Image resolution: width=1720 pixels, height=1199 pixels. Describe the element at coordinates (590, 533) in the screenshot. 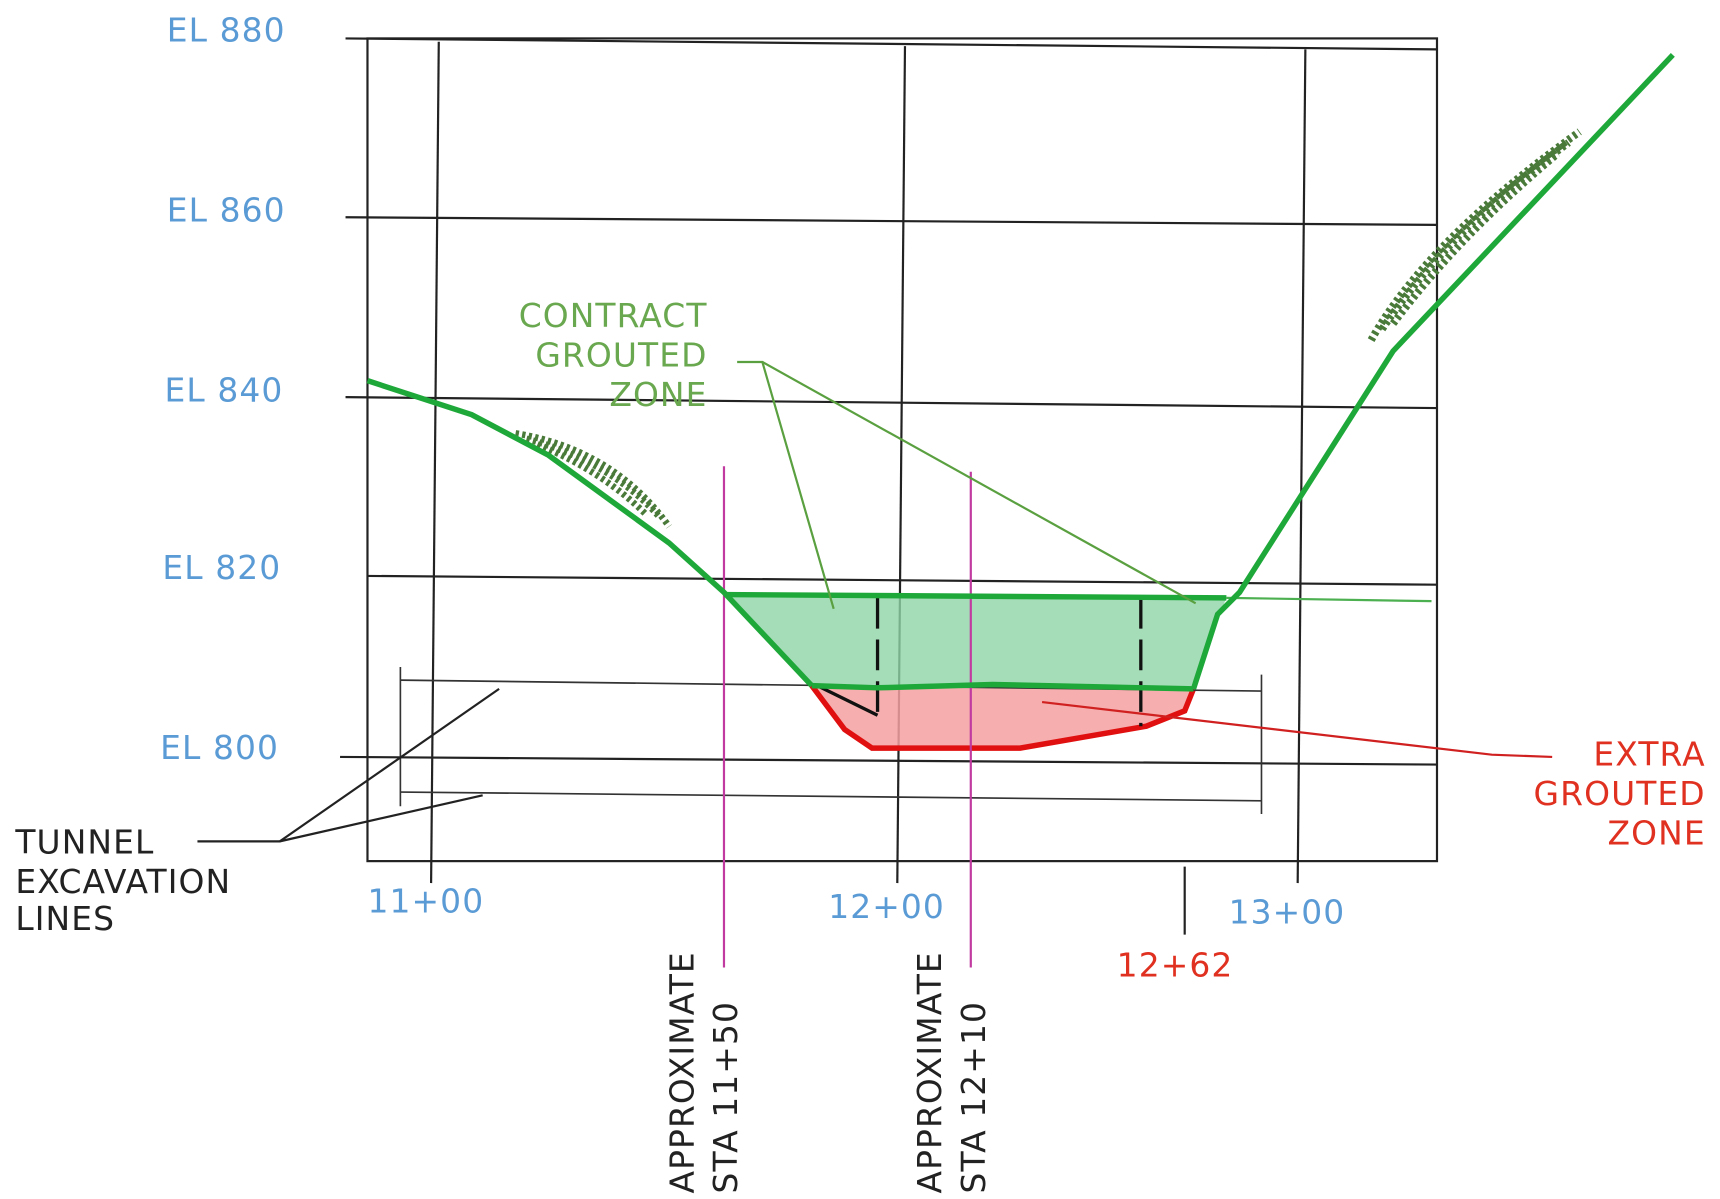

I see `ground-line` at that location.